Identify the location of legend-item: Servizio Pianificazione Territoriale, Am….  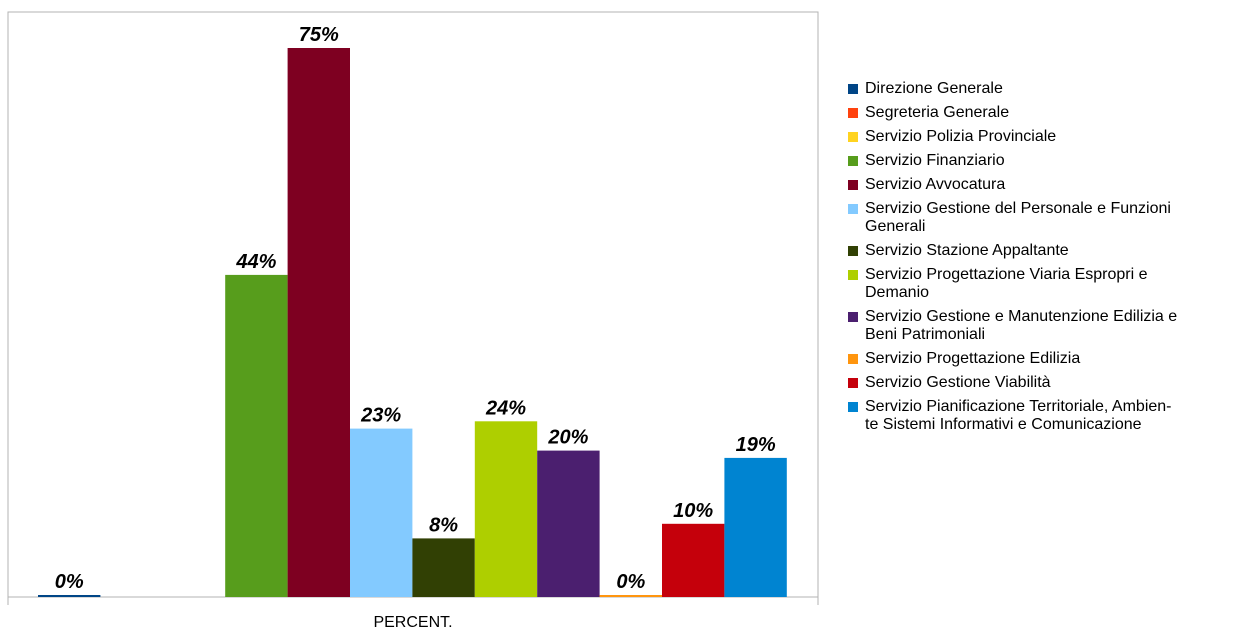
(1048, 416).